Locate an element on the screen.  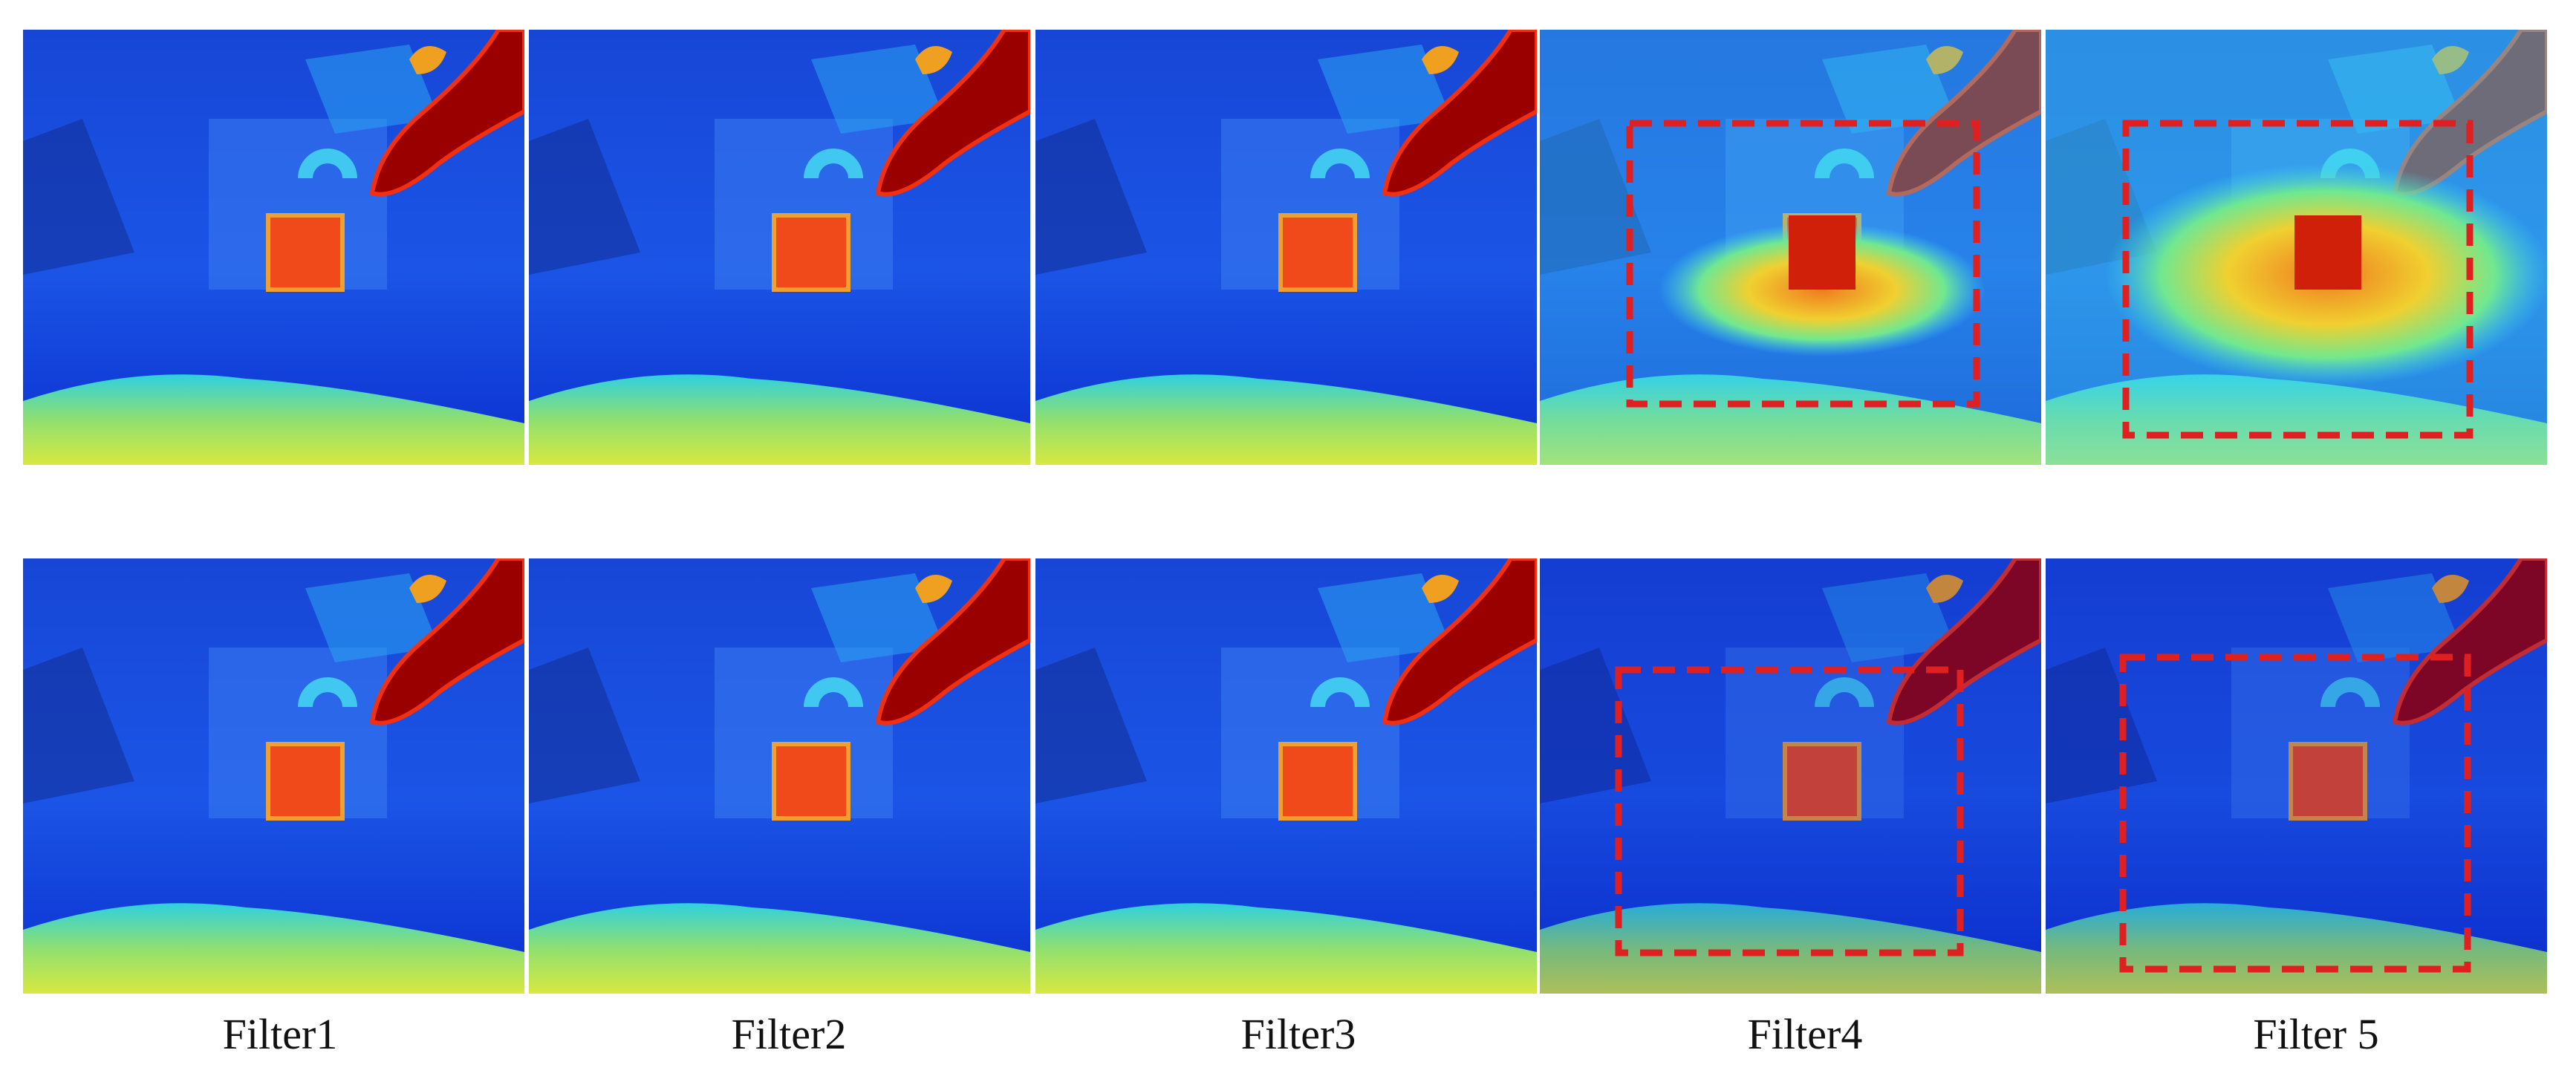
panel-label: Filter2 is located at coordinates (789, 1034).